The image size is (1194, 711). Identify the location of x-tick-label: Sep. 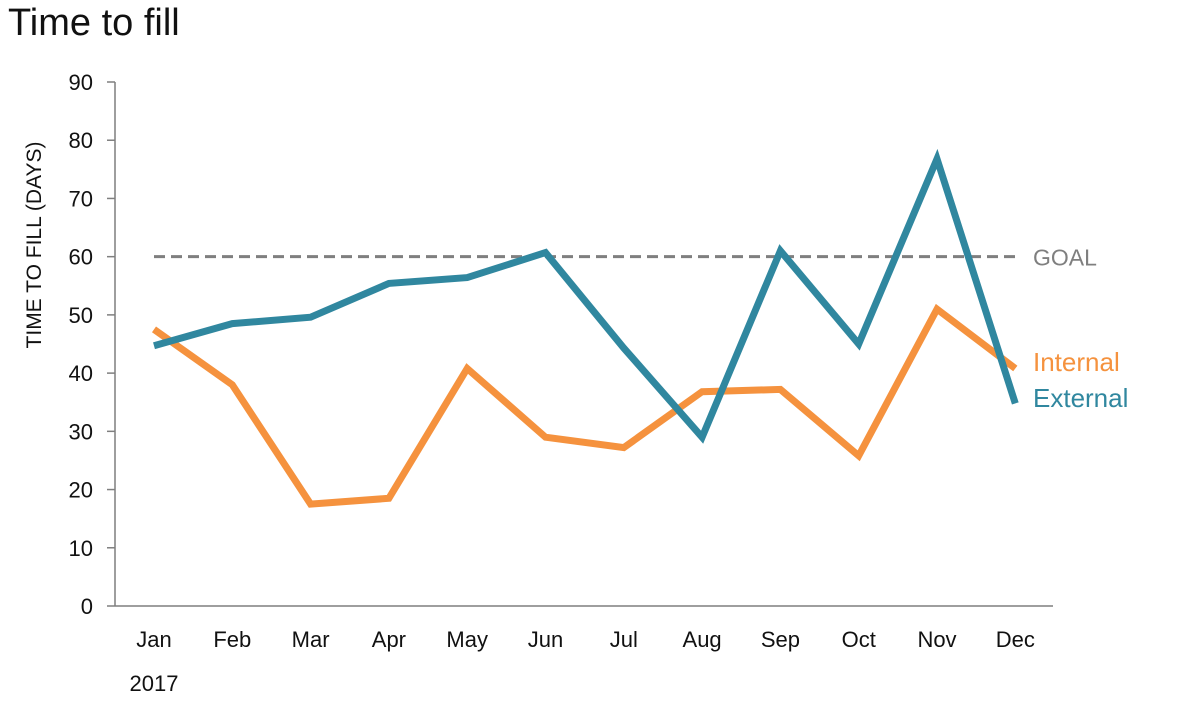
(780, 639).